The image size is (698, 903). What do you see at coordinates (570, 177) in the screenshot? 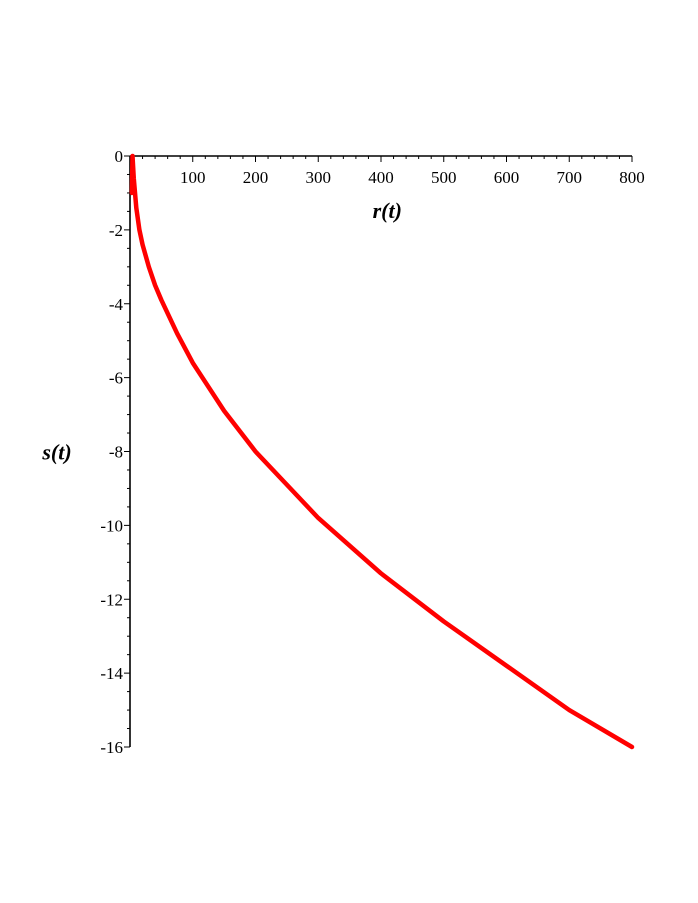
I see `x-tick-label: 700` at bounding box center [570, 177].